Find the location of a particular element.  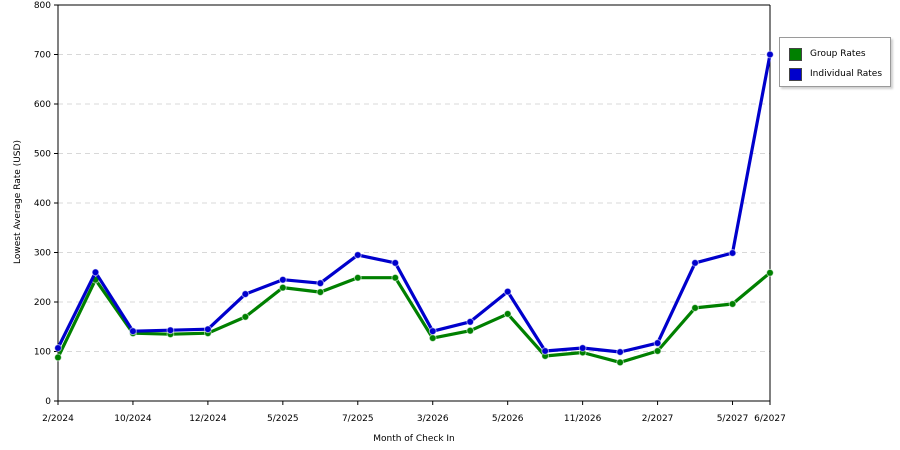

x-tick-label: 12/2024 is located at coordinates (208, 419).